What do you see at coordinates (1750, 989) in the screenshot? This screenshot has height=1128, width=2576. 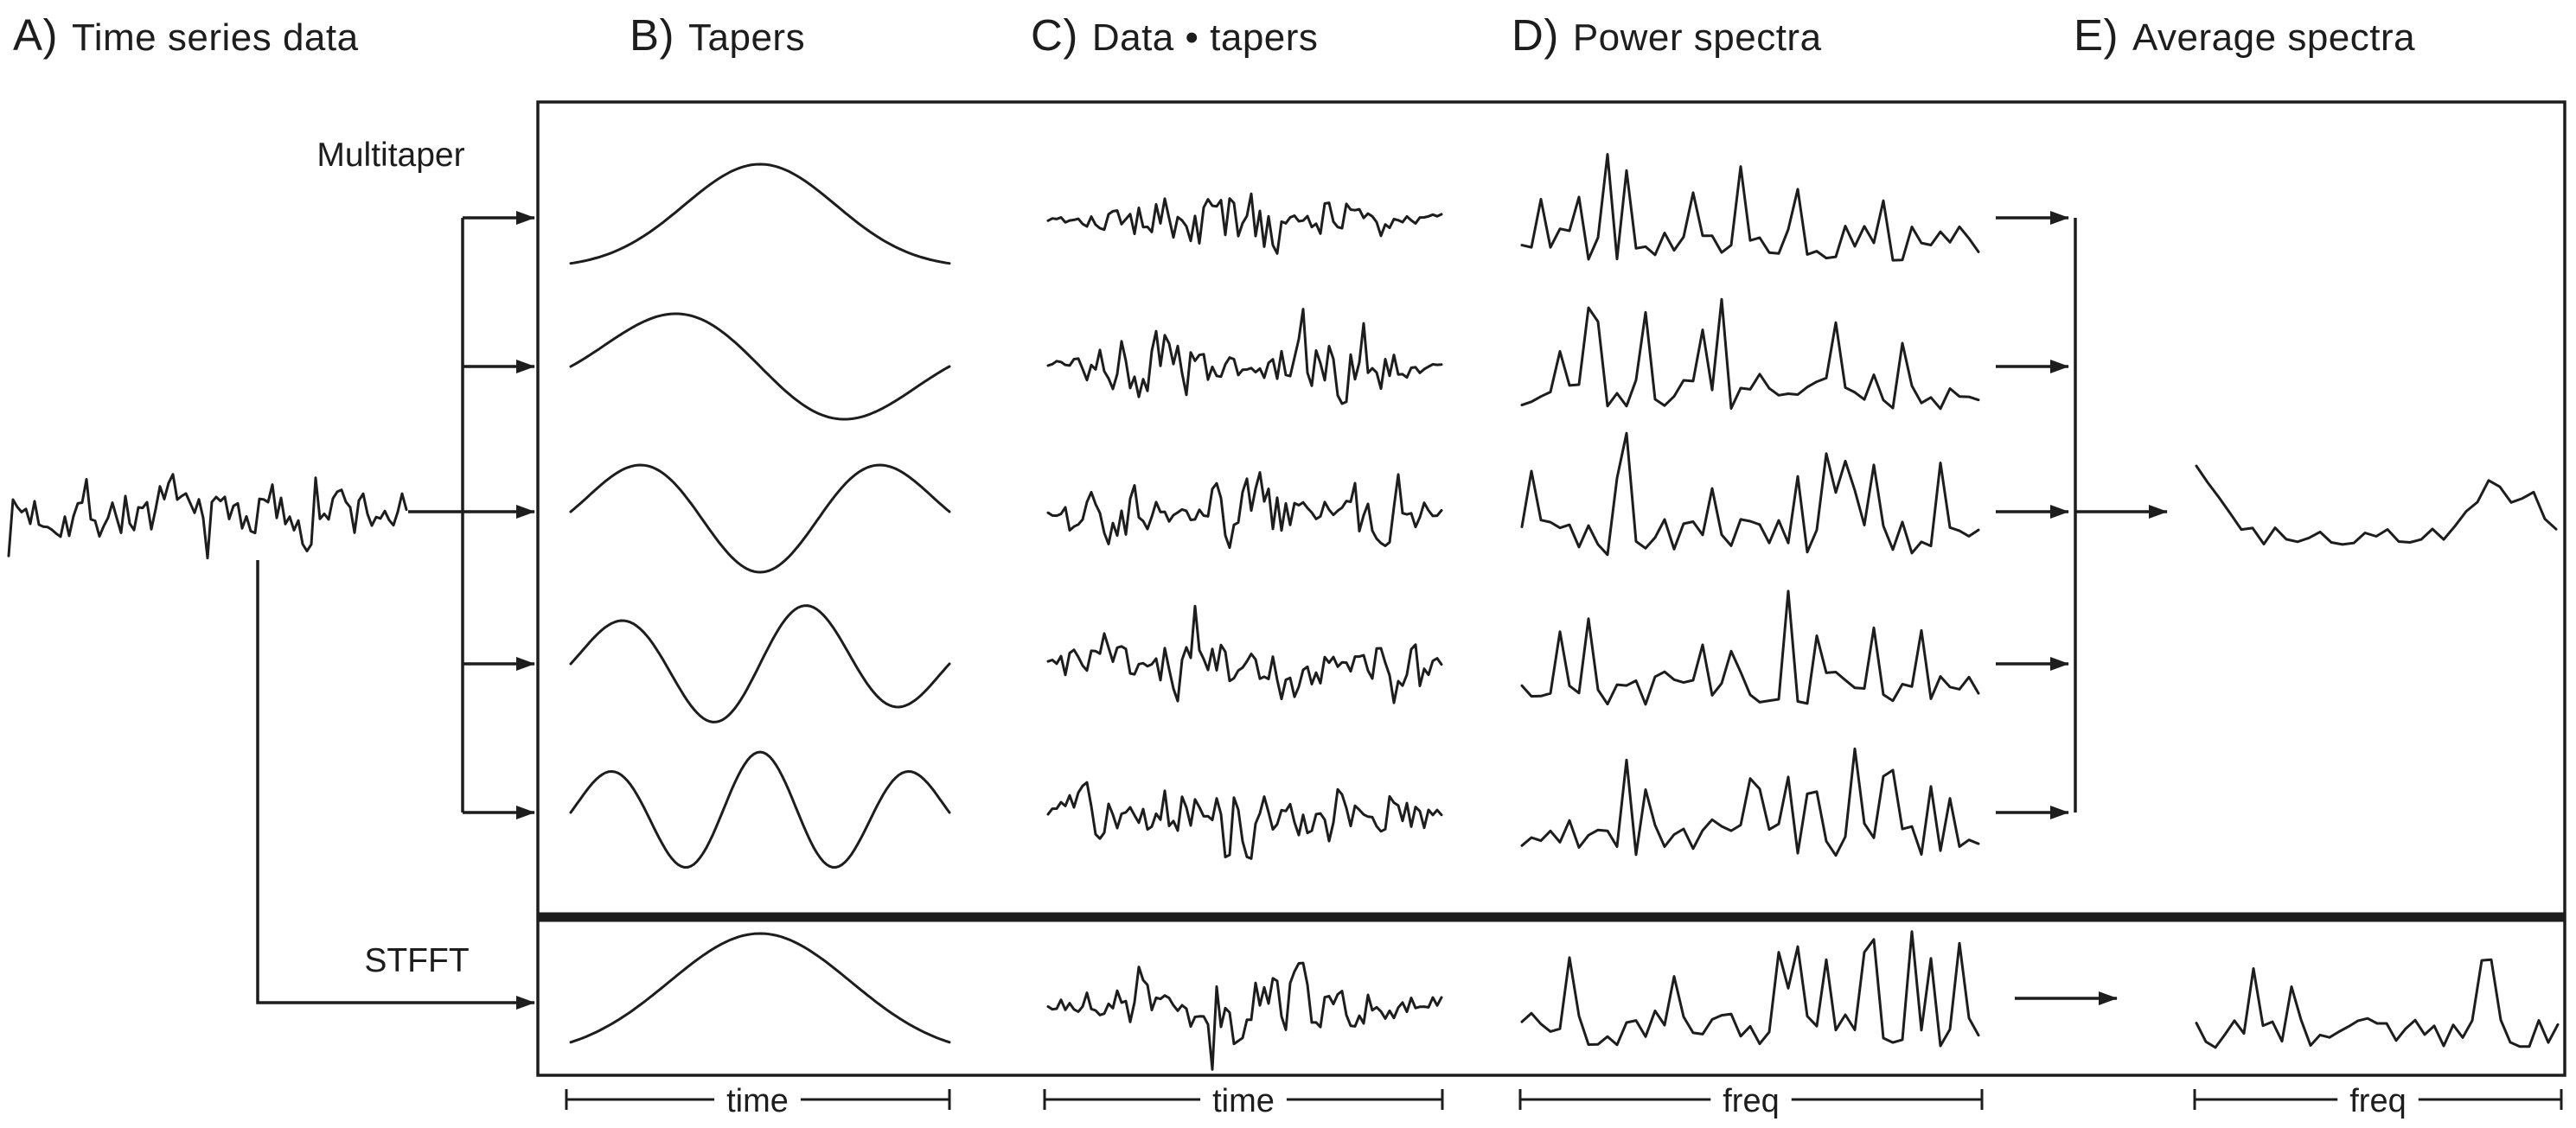 I see `stfft-power-spectrum` at bounding box center [1750, 989].